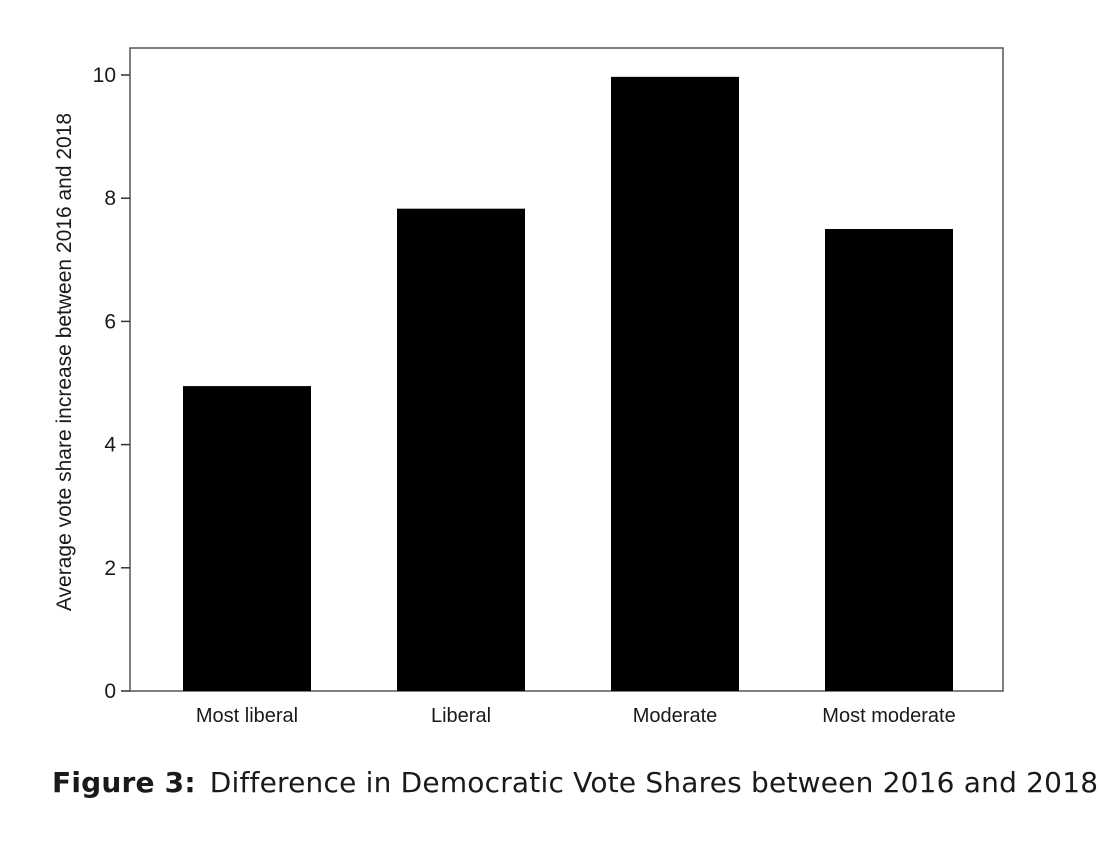 This screenshot has height=847, width=1100. I want to click on y-axis: 0 2 4 6 8 10, so click(111, 383).